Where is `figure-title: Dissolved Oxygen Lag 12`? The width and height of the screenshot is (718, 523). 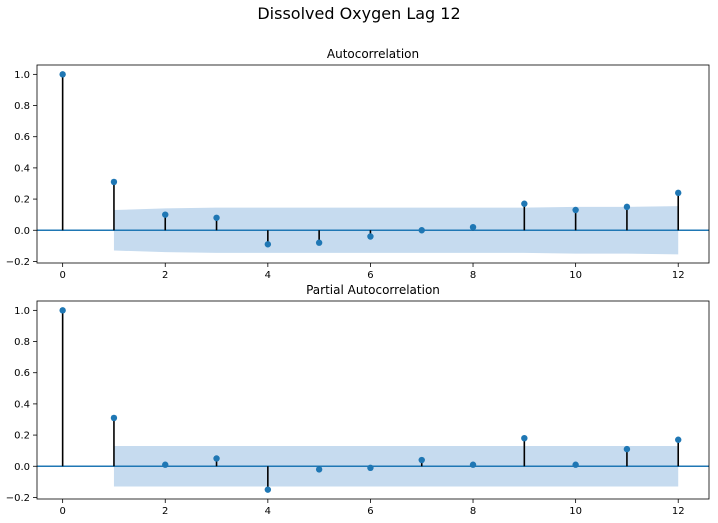 figure-title: Dissolved Oxygen Lag 12 is located at coordinates (359, 13).